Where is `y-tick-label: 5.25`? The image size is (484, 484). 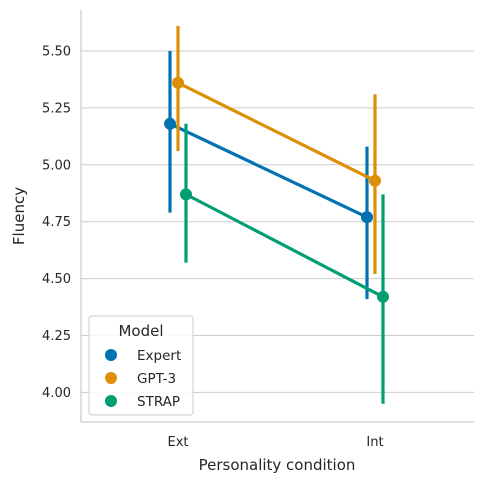 y-tick-label: 5.25 is located at coordinates (56, 108).